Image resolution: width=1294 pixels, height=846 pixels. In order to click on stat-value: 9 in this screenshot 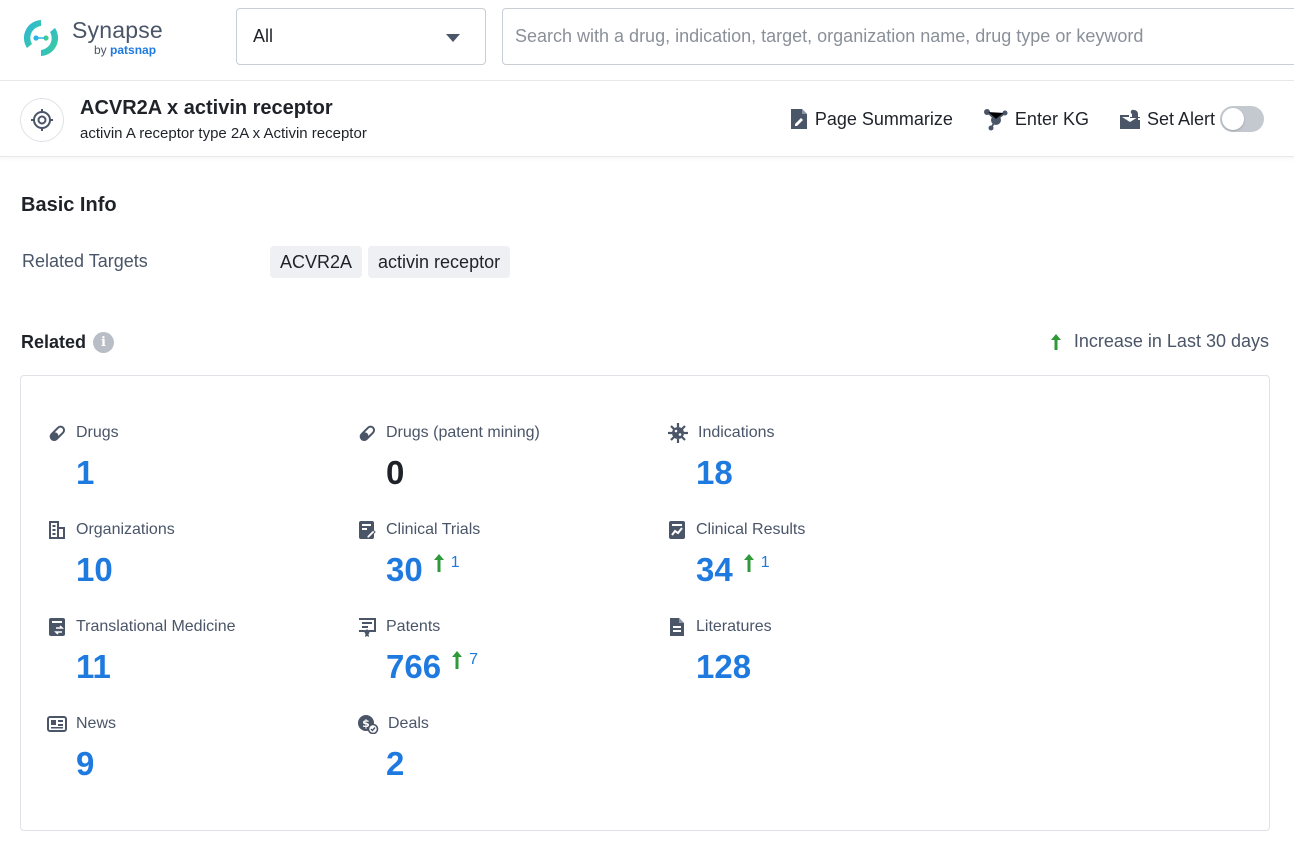, I will do `click(85, 764)`.